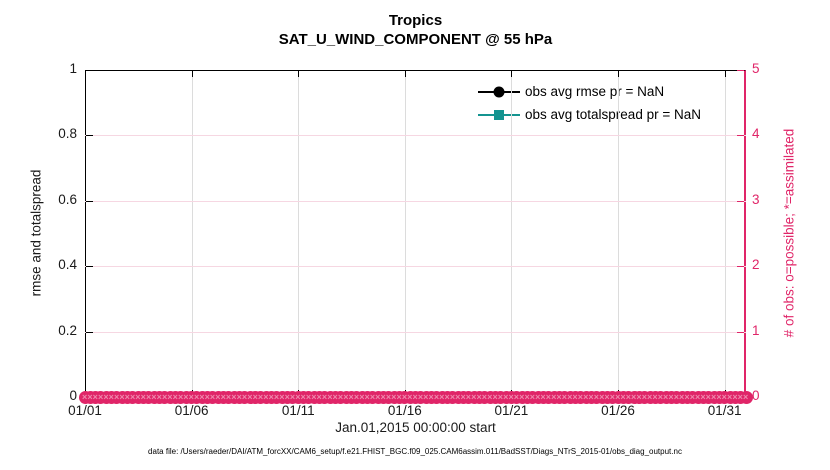 The height and width of the screenshot is (470, 830). Describe the element at coordinates (89, 70) in the screenshot. I see `y-tick-left` at that location.